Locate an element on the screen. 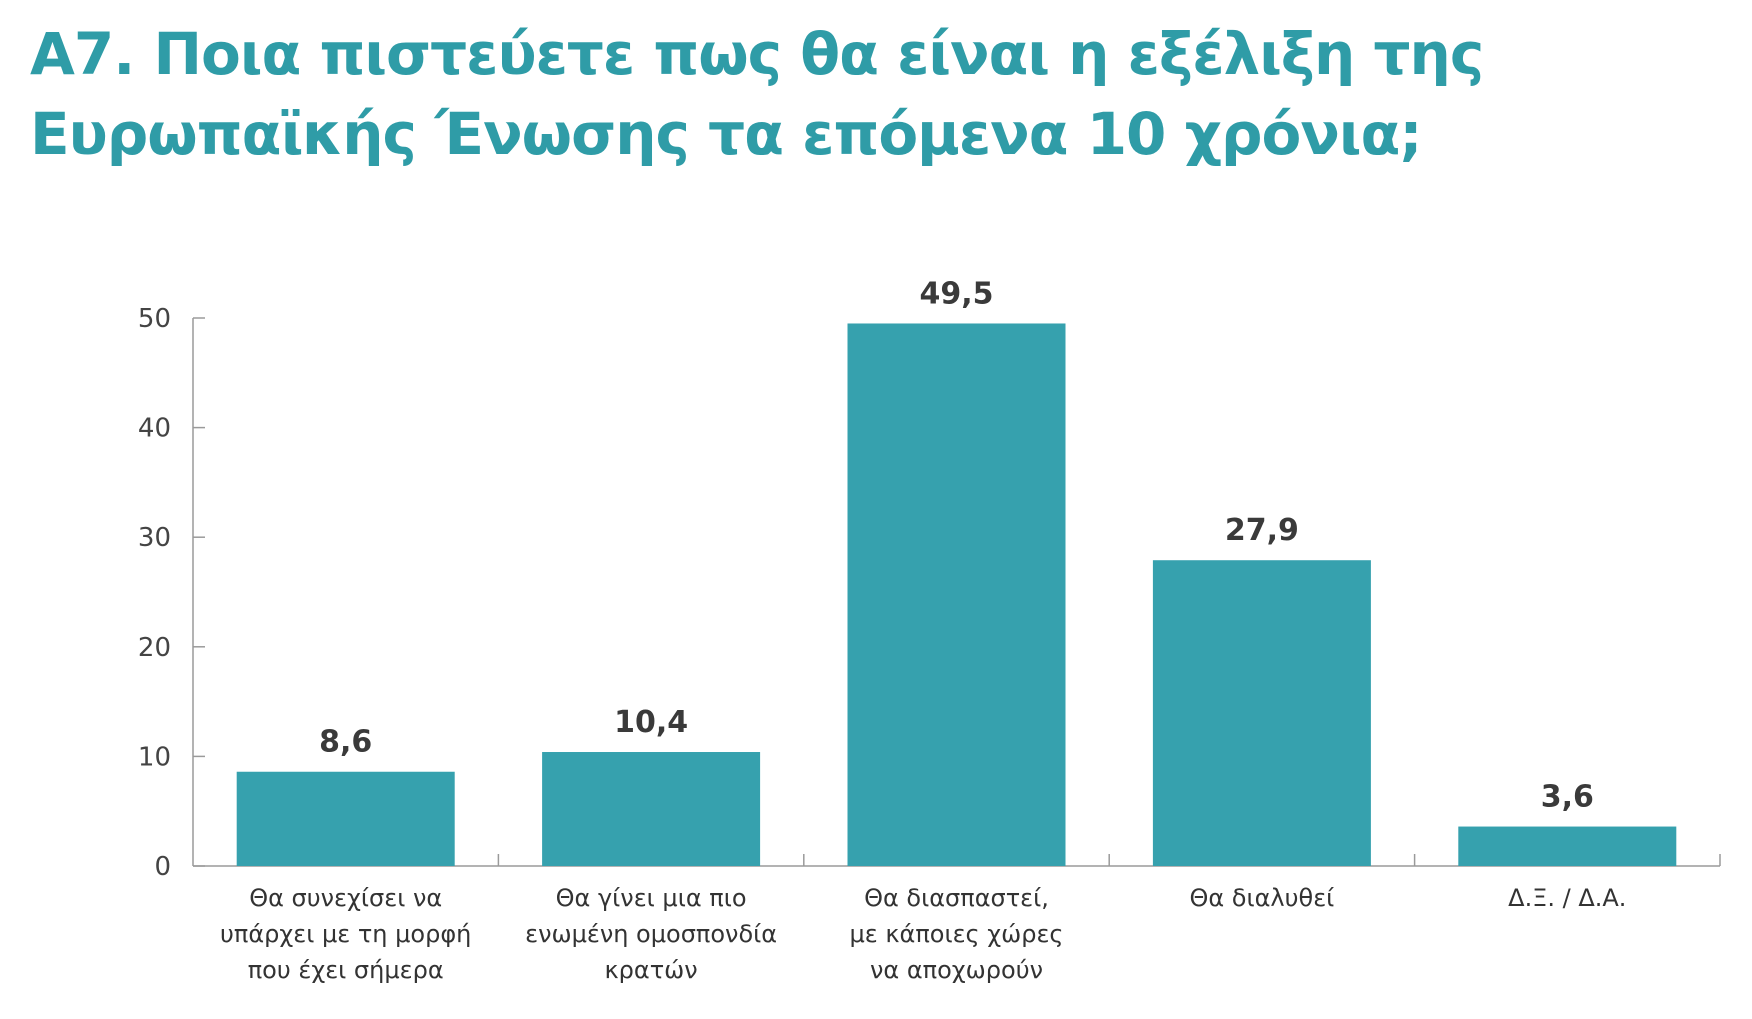 The image size is (1752, 1019). y-tick-label: 10 is located at coordinates (154, 757).